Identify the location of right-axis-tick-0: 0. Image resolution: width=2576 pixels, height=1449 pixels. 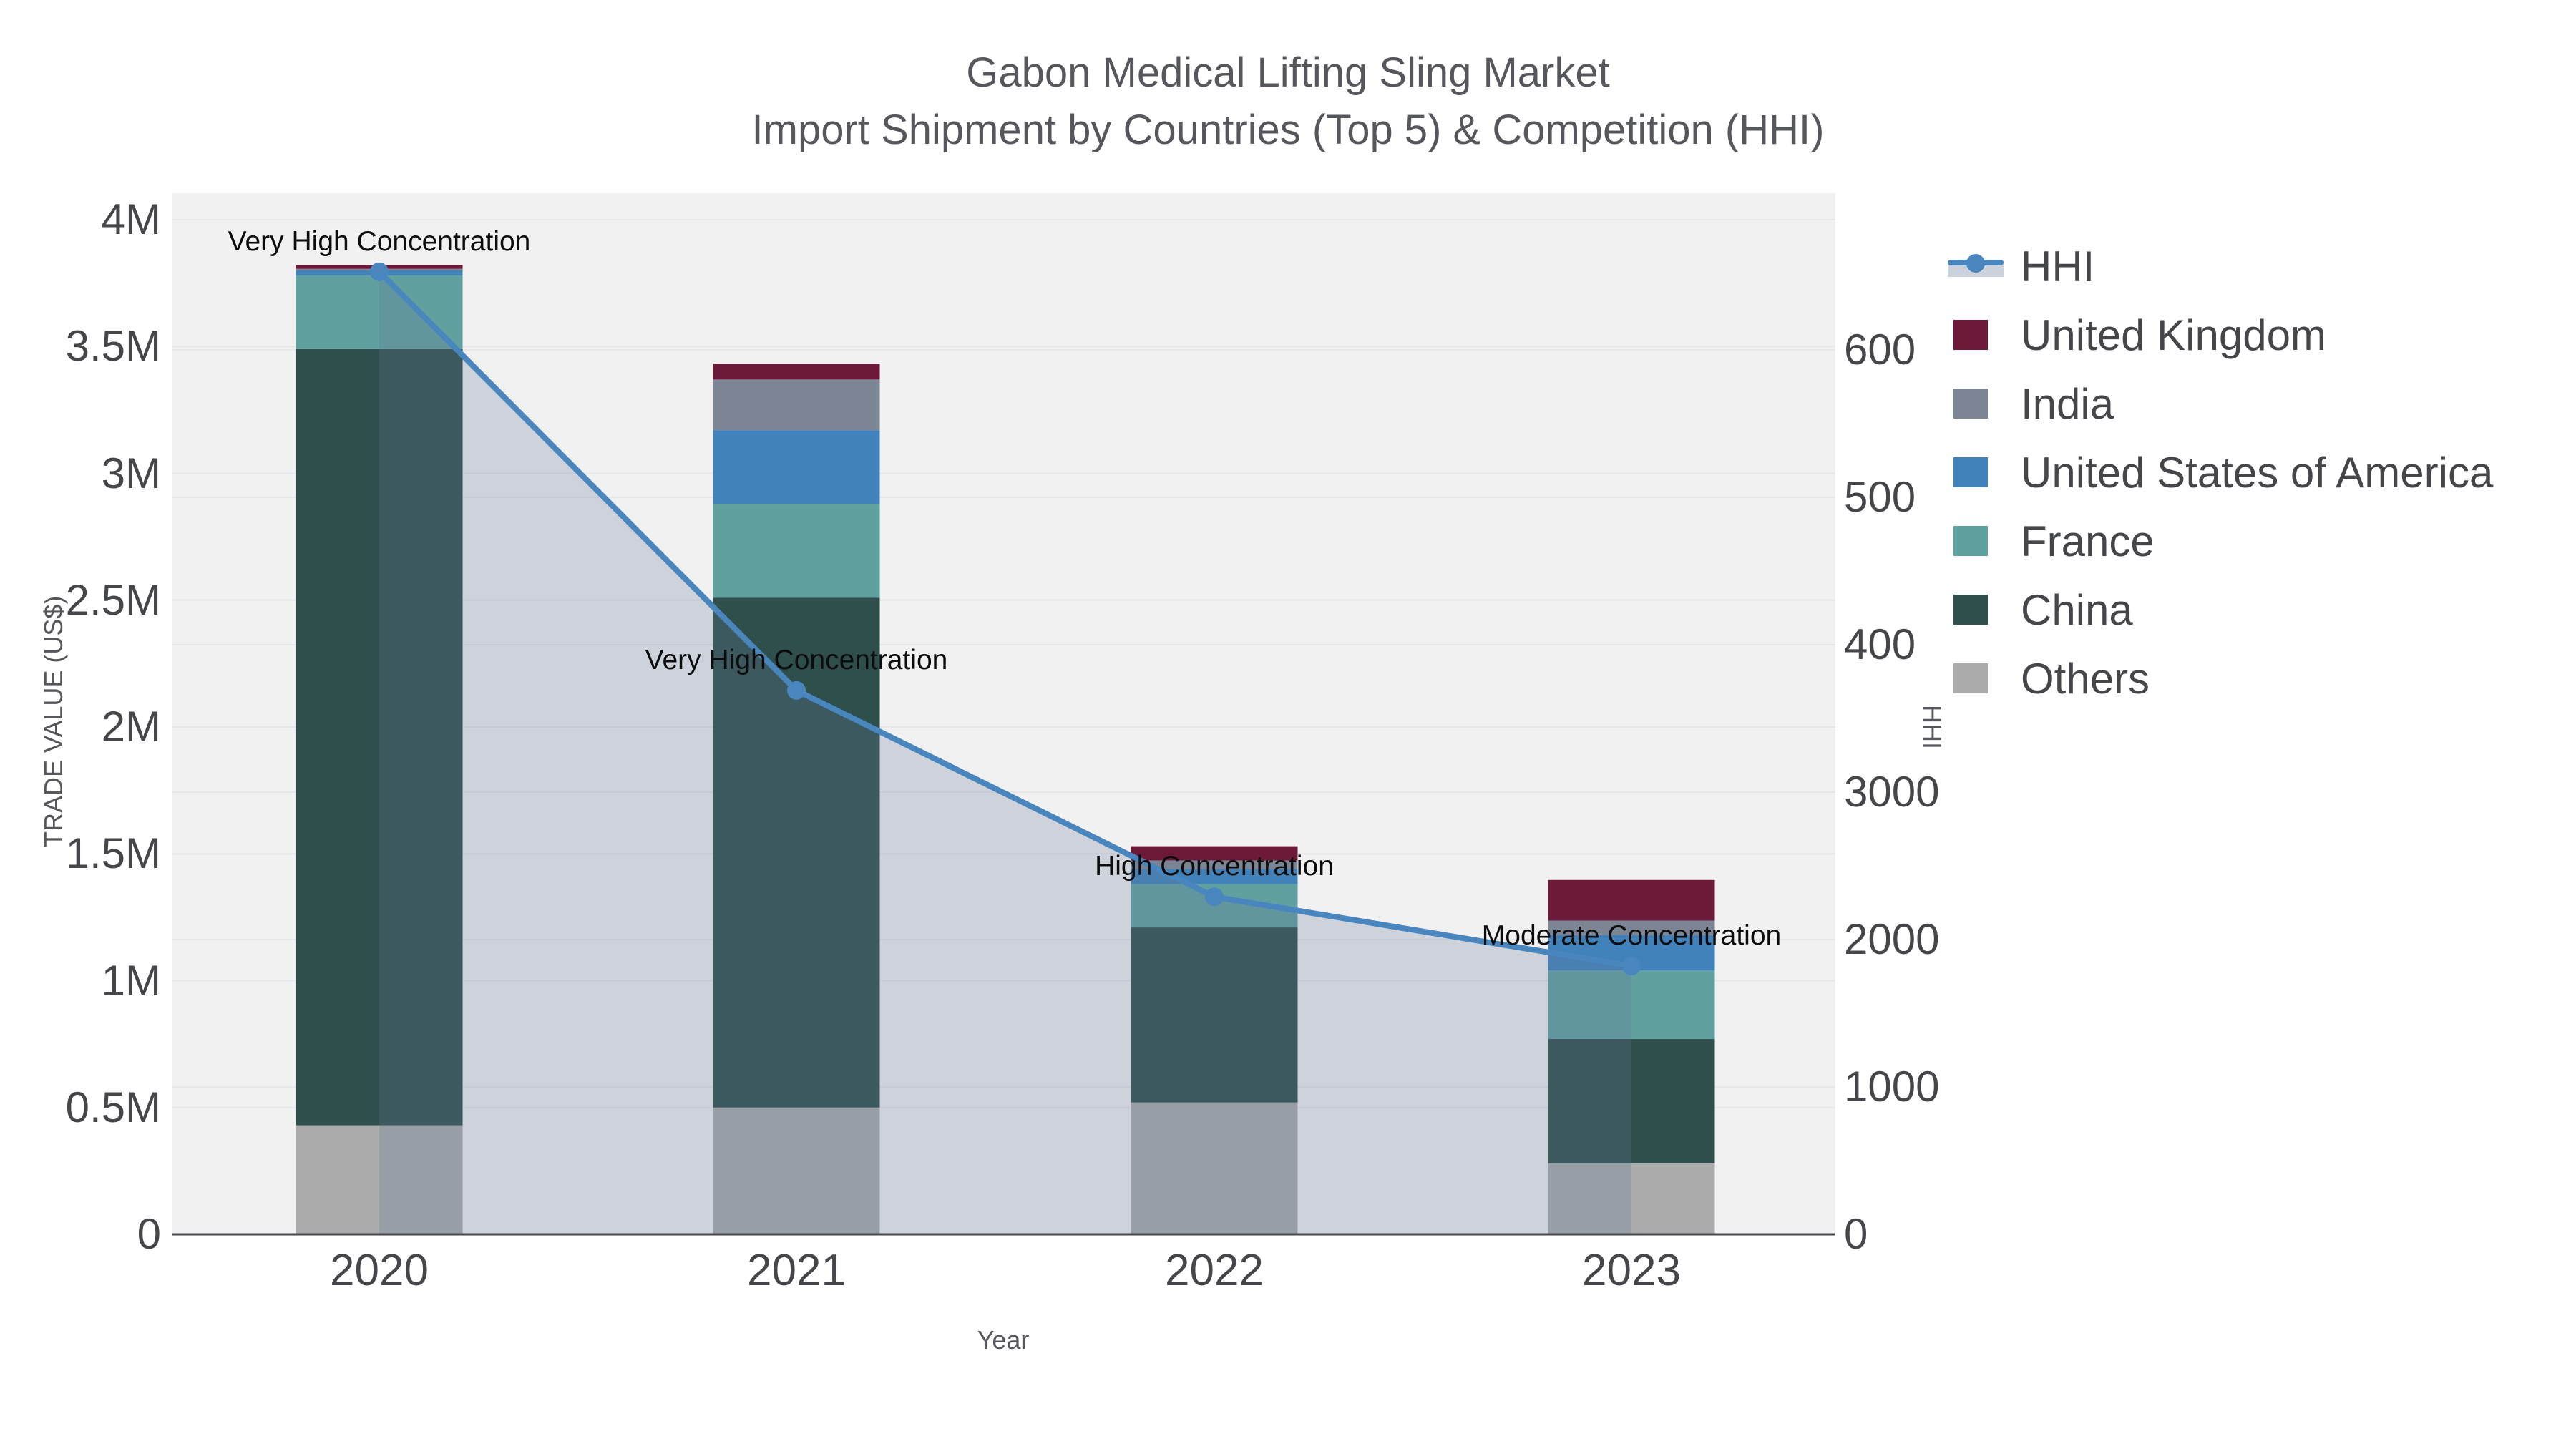
(1856, 1234).